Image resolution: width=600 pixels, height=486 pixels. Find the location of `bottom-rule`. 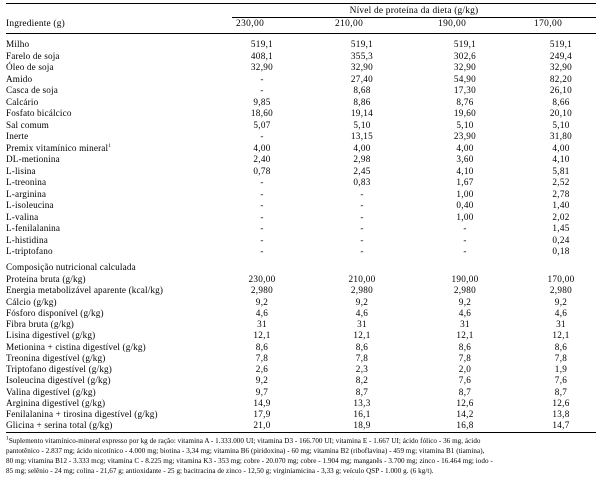

bottom-rule is located at coordinates (301, 432).